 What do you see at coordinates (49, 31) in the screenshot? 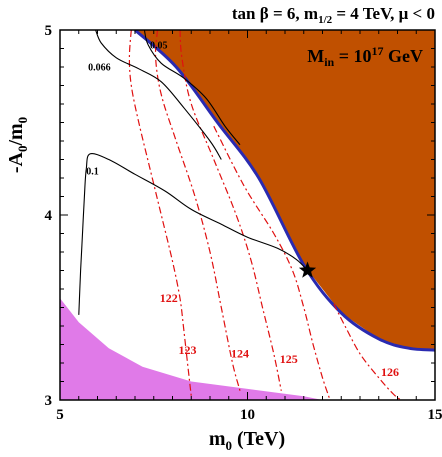
I see `y-tick-label-5: 5` at bounding box center [49, 31].